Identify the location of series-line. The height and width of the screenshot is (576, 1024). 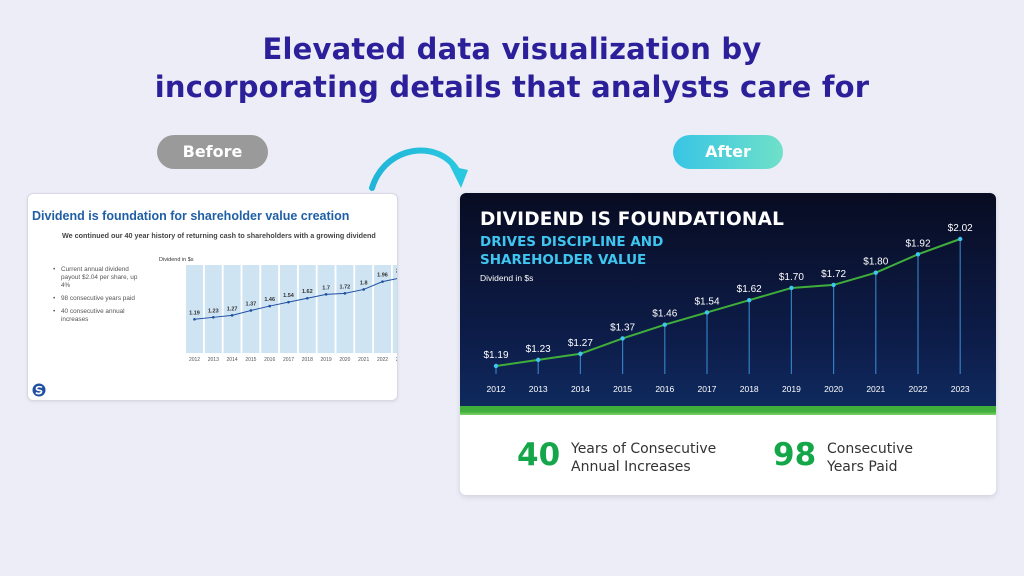
(295, 299).